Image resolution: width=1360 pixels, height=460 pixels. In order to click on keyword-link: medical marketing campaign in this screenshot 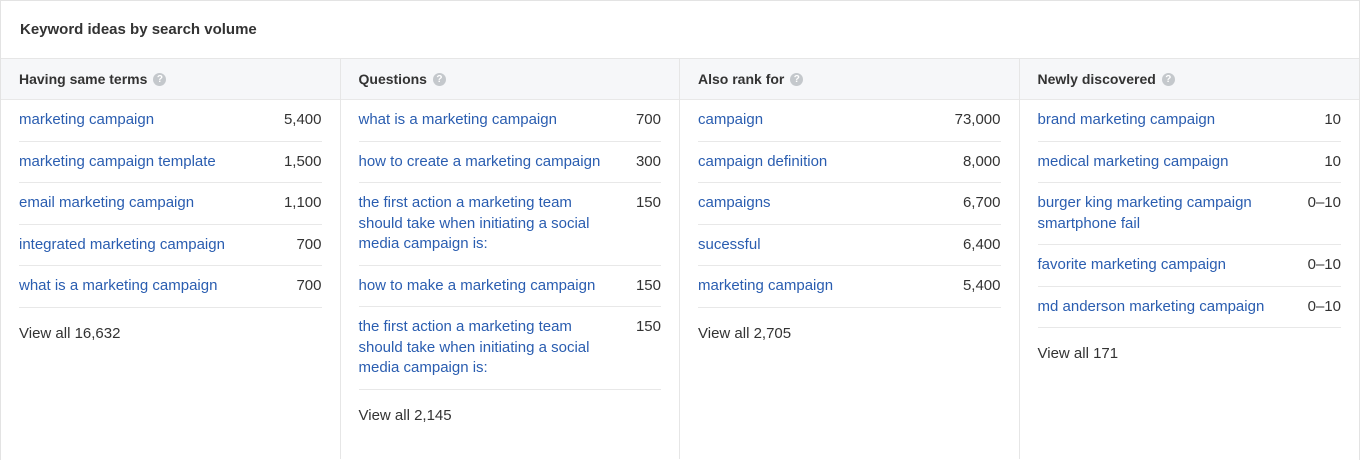, I will do `click(1133, 161)`.